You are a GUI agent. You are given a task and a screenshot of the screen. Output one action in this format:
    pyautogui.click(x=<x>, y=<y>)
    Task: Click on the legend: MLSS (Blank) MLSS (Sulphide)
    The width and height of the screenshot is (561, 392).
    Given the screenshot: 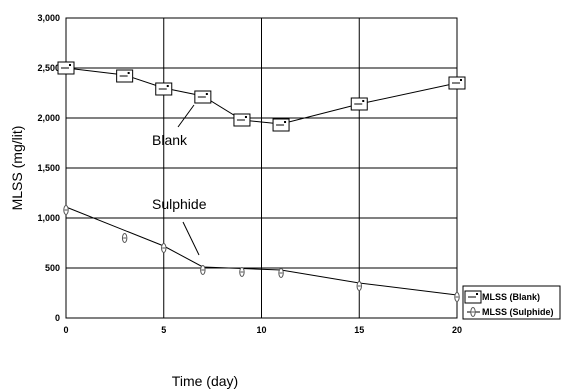 What is the action you would take?
    pyautogui.click(x=511, y=302)
    